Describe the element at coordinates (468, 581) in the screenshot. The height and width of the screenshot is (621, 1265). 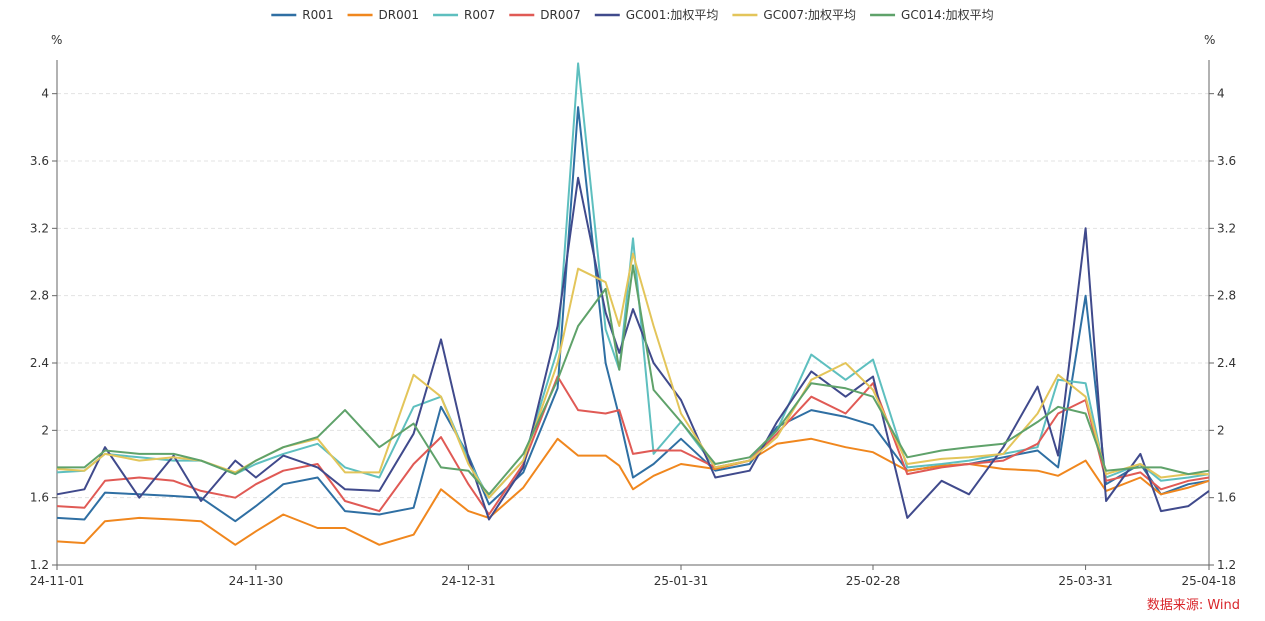
I see `x-tick-label: 24-12-31` at that location.